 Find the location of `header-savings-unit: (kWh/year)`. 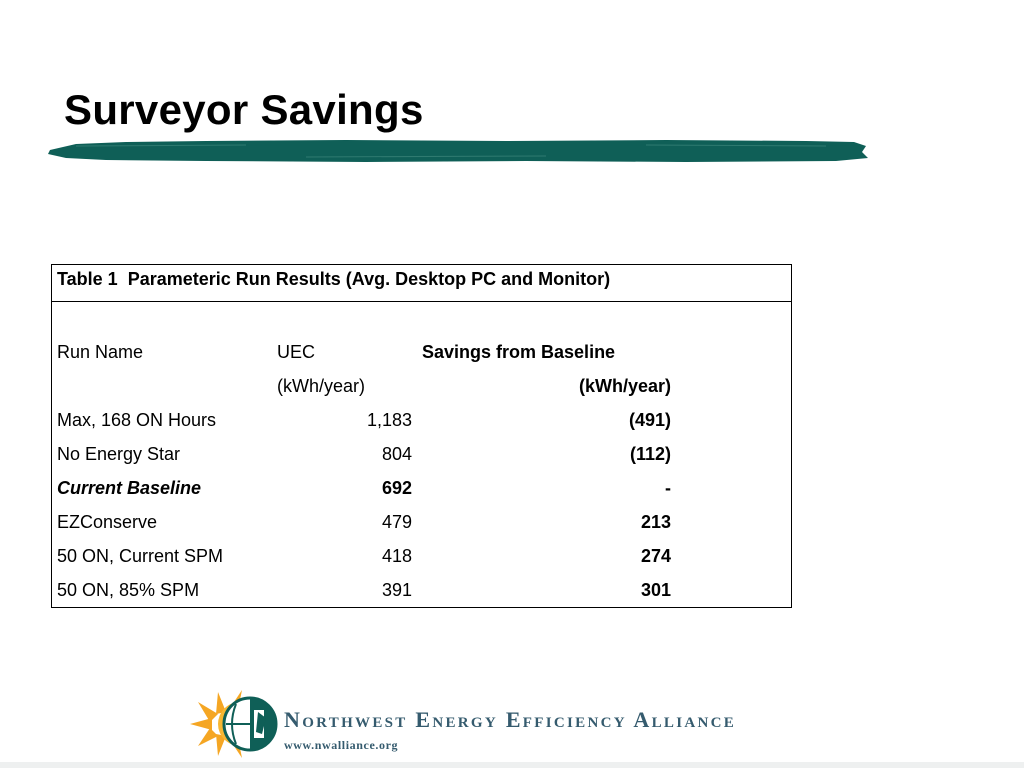

header-savings-unit: (kWh/year) is located at coordinates (624, 386).